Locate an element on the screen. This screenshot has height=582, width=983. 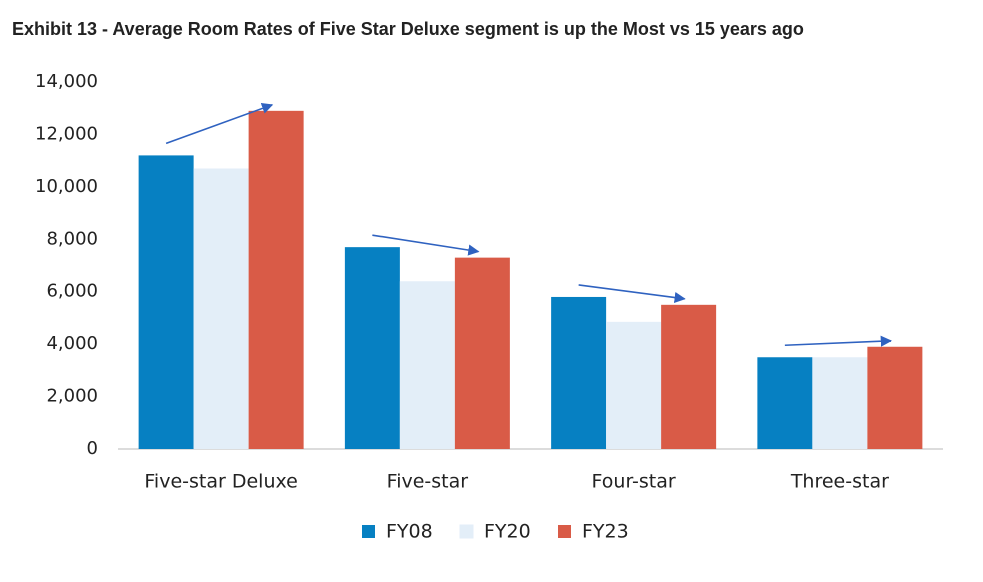
y-tick-label: 8,000 is located at coordinates (72, 238).